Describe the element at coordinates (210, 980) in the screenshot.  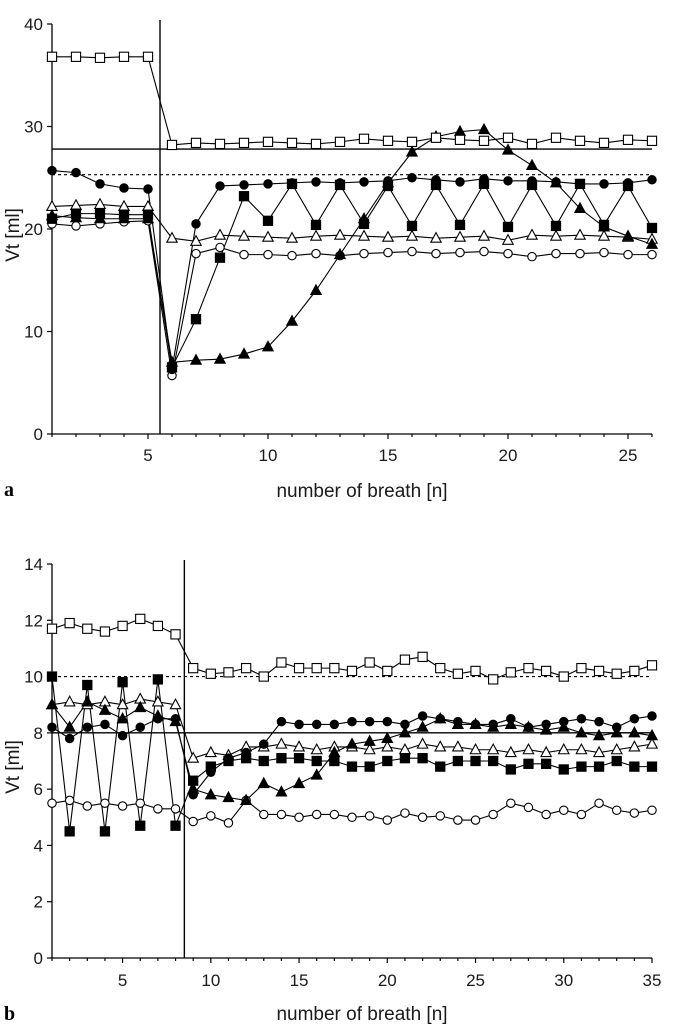
I see `x-tick-label: 10` at that location.